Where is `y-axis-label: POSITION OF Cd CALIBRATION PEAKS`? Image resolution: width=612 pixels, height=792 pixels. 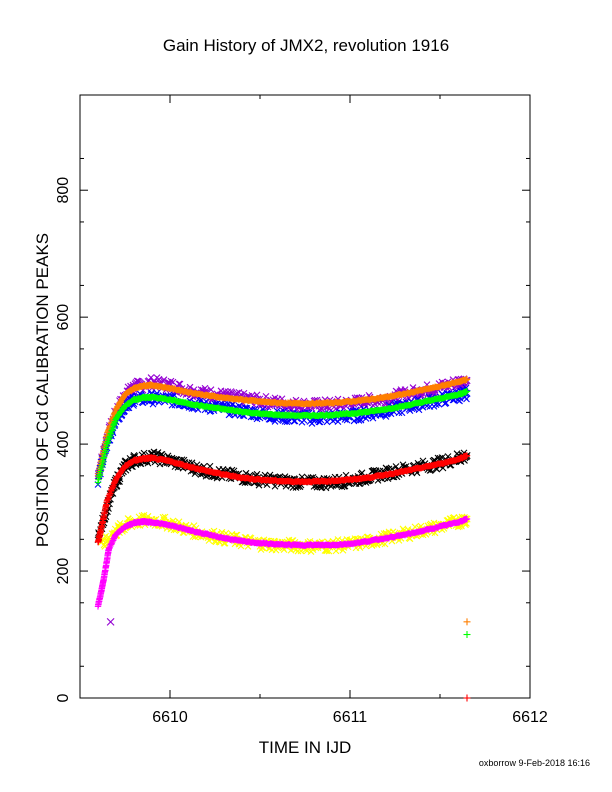 y-axis-label: POSITION OF Cd CALIBRATION PEAKS is located at coordinates (42, 390).